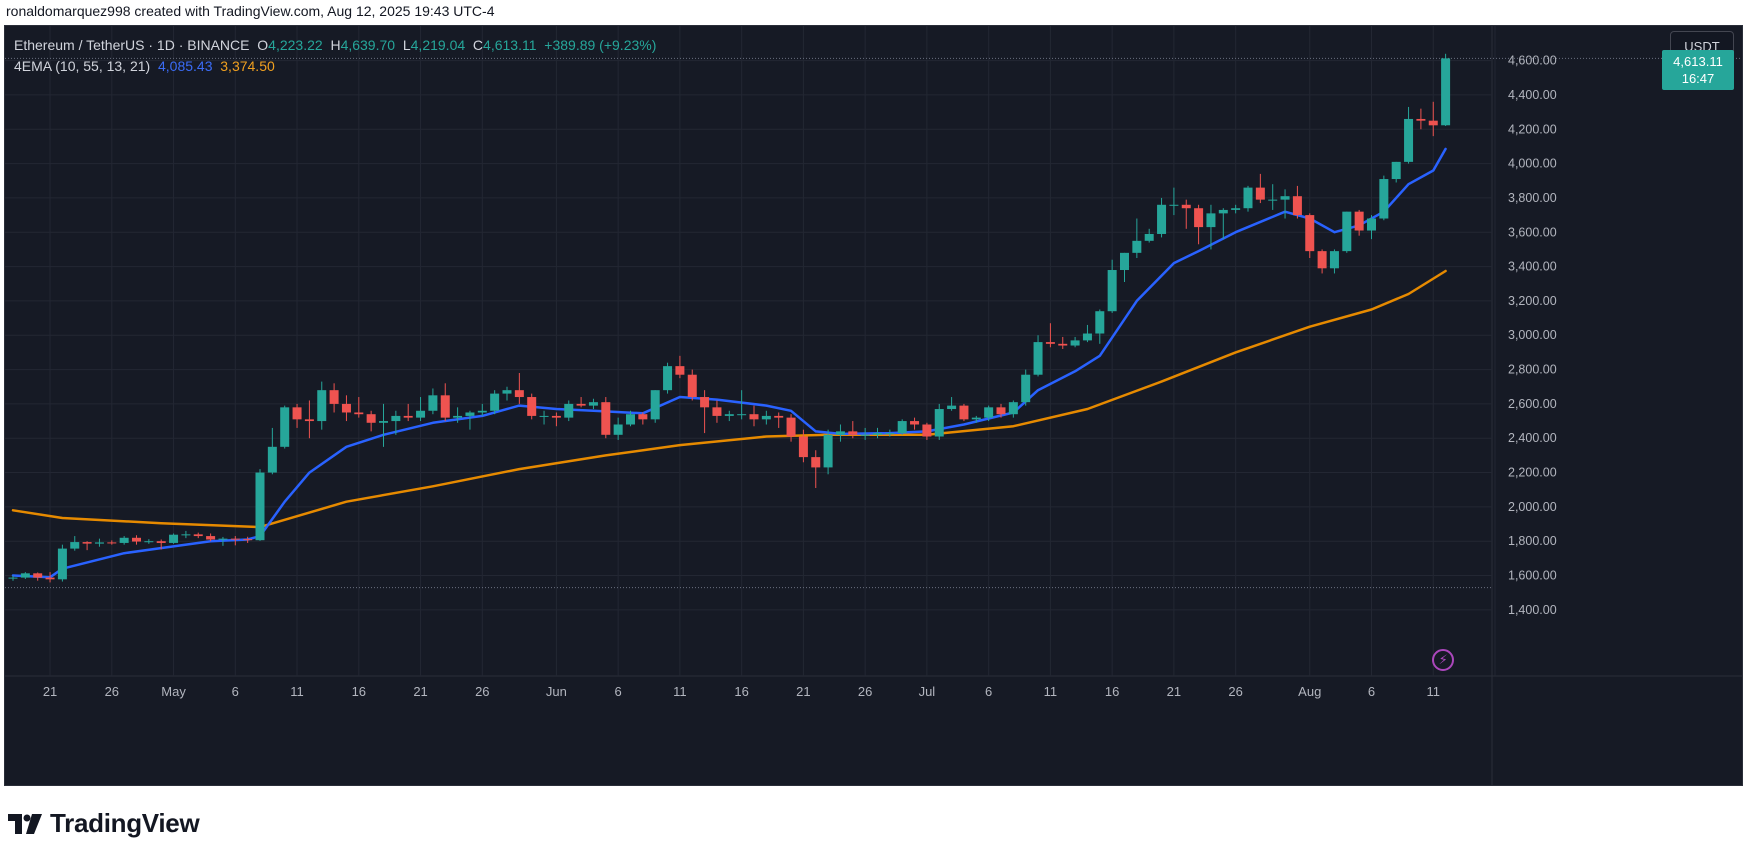 This screenshot has height=850, width=1747. I want to click on legend-symbol: Ethereum / TetherUS · 1D · BINANCE, so click(132, 45).